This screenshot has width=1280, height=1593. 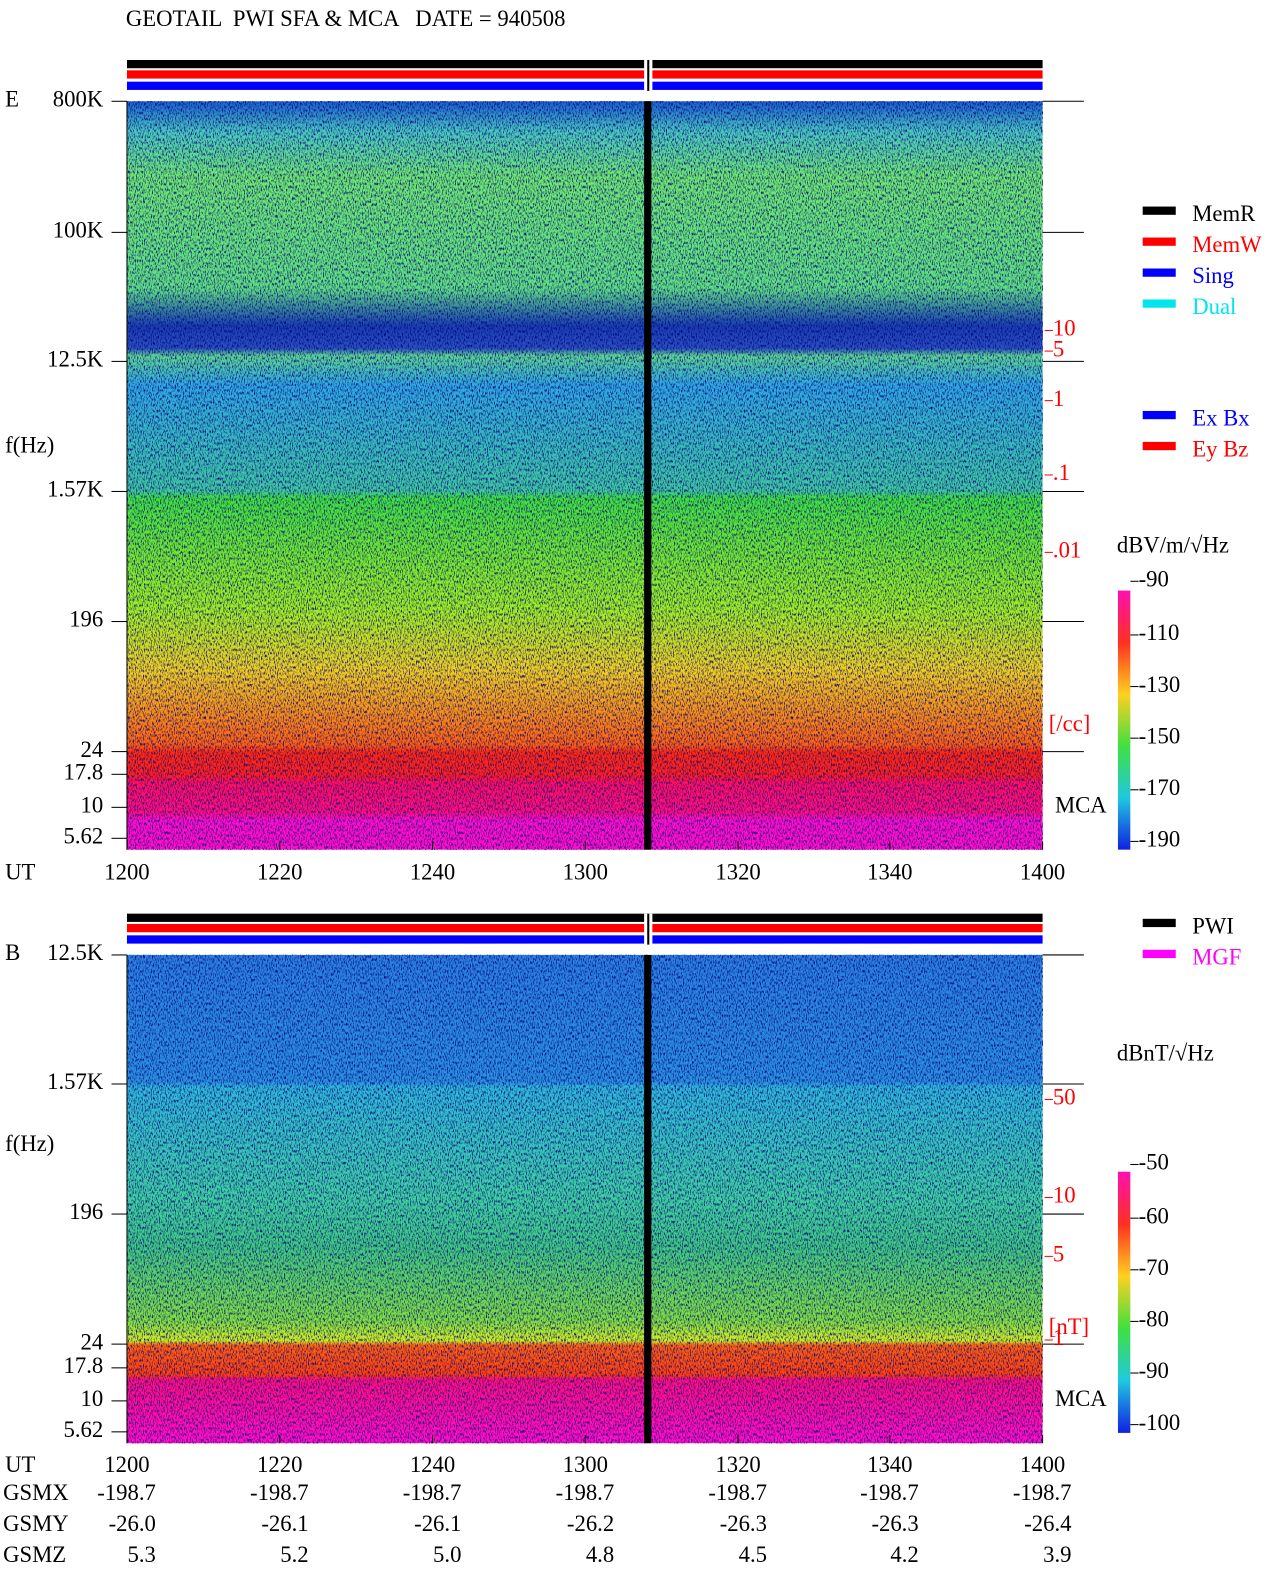 I want to click on panel-label: E, so click(x=12, y=98).